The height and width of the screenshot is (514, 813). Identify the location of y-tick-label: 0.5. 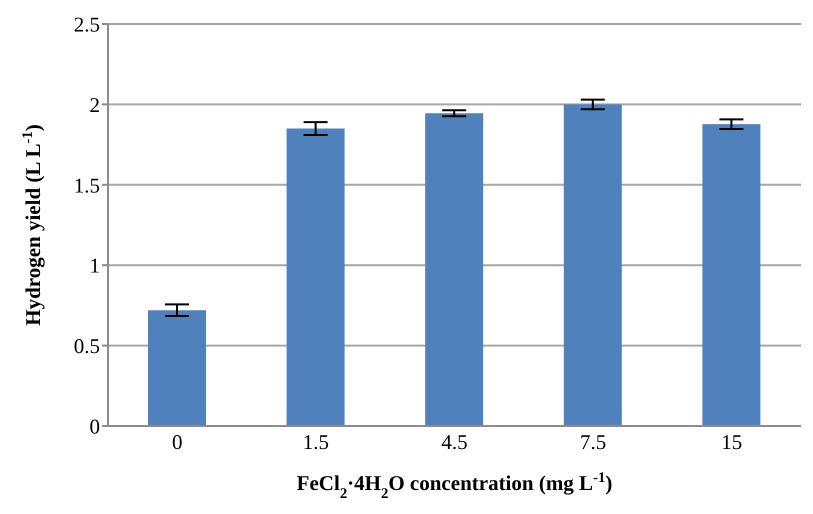
(87, 346).